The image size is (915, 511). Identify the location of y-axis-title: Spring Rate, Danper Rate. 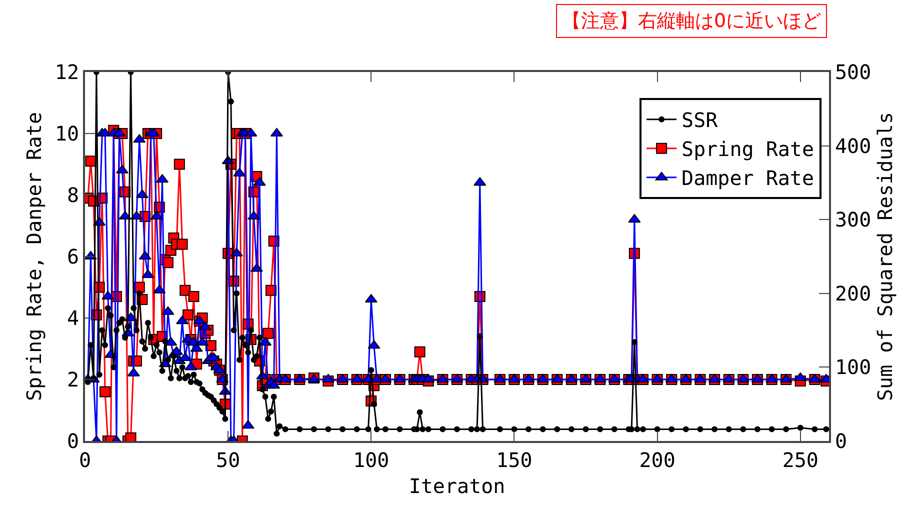
(34, 256).